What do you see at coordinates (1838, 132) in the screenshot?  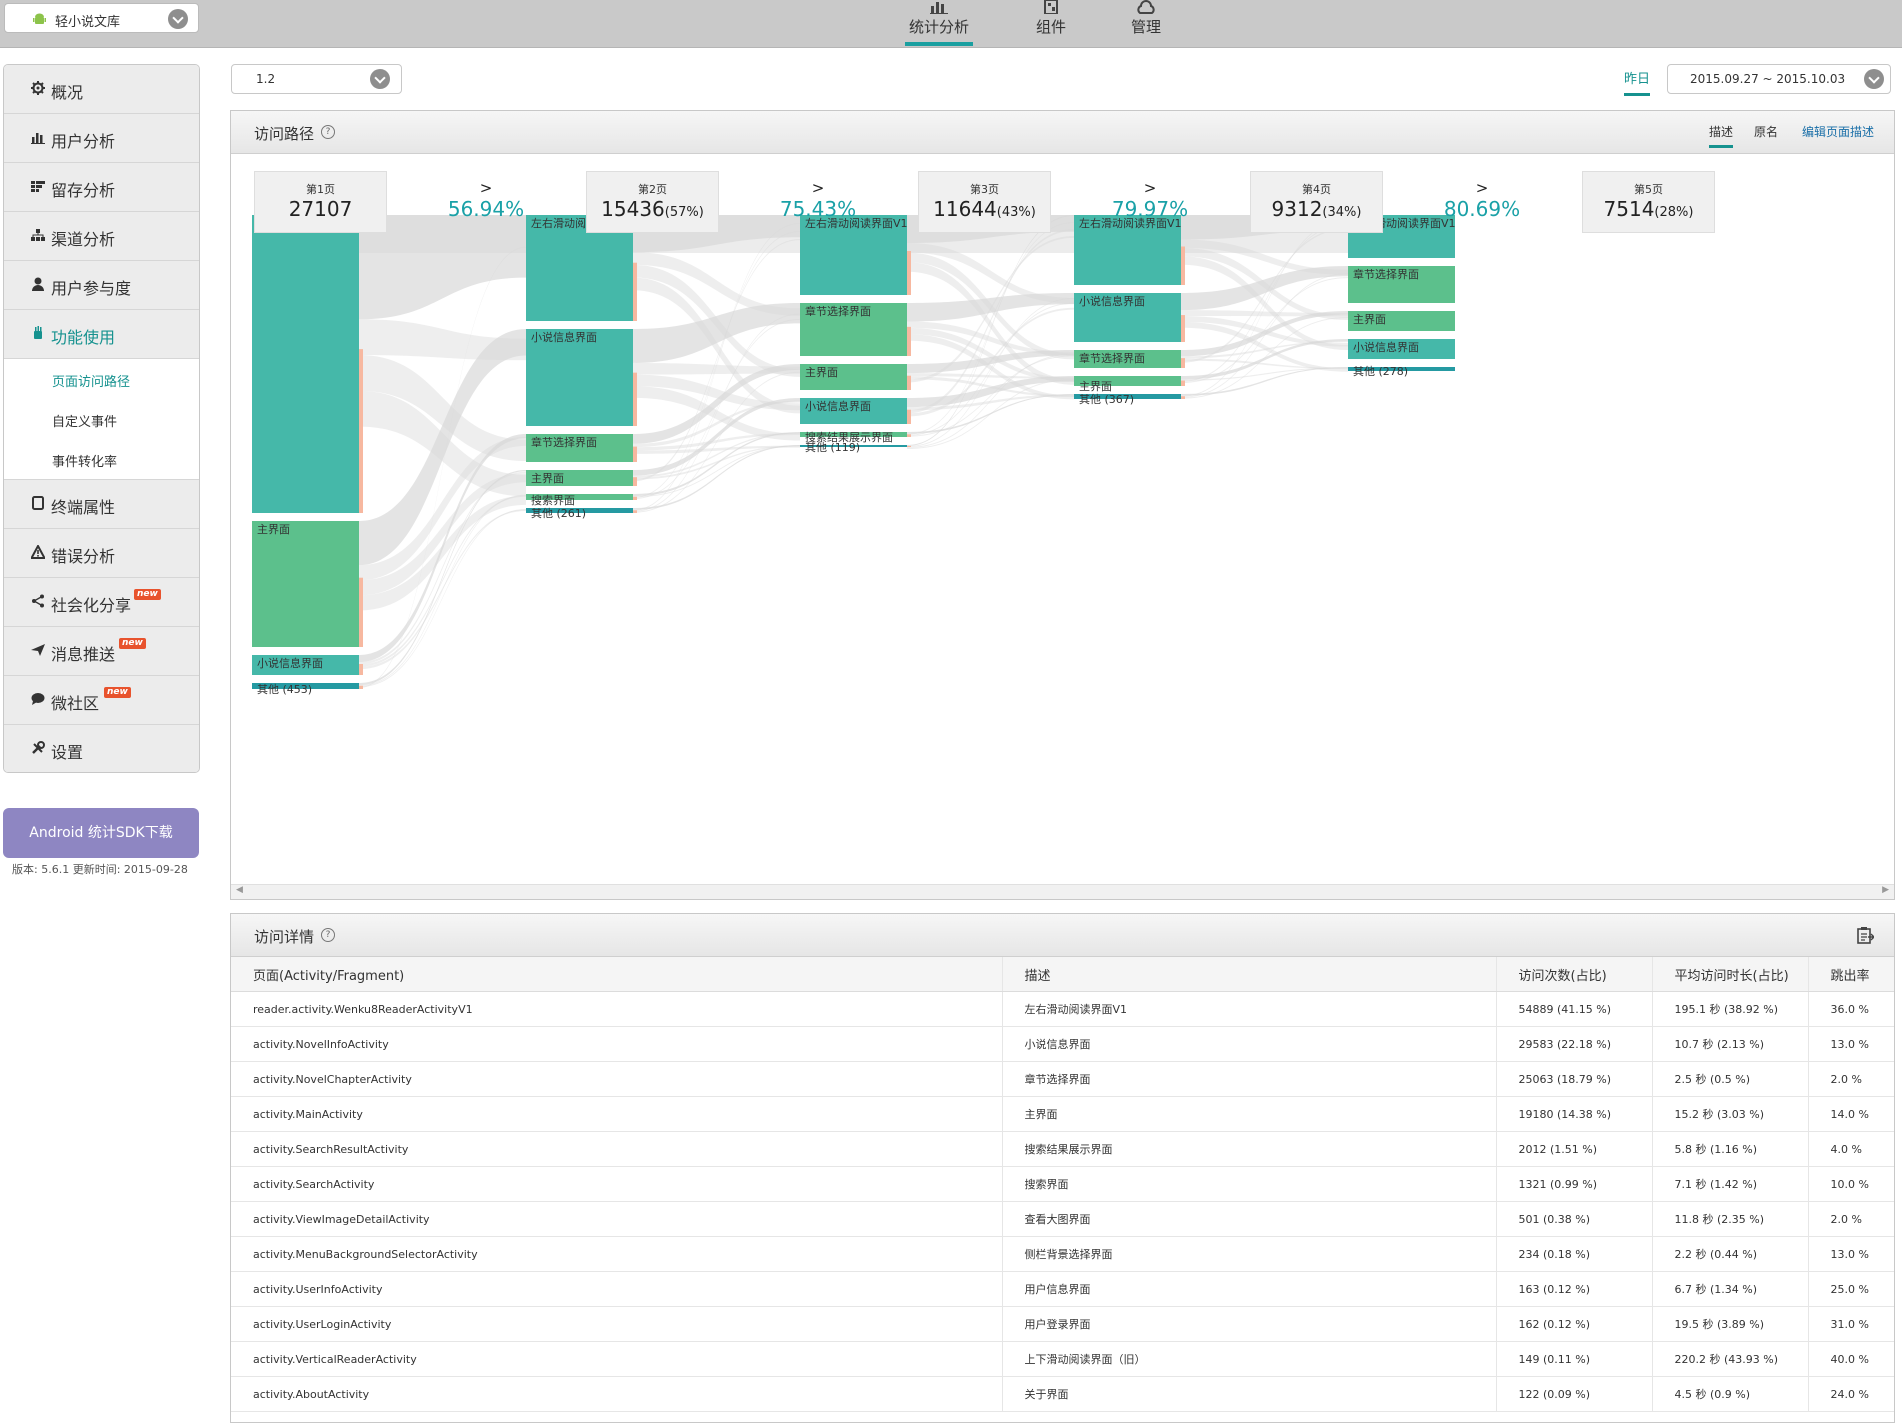 I see `edit-page-description-link: 编辑页面描述` at bounding box center [1838, 132].